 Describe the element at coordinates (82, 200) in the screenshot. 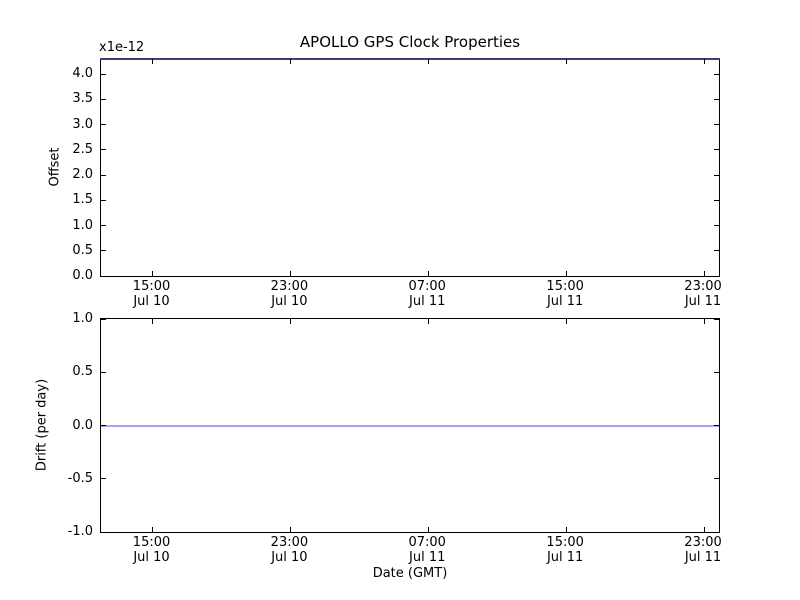

I see `y-tick-label: 1.5` at that location.